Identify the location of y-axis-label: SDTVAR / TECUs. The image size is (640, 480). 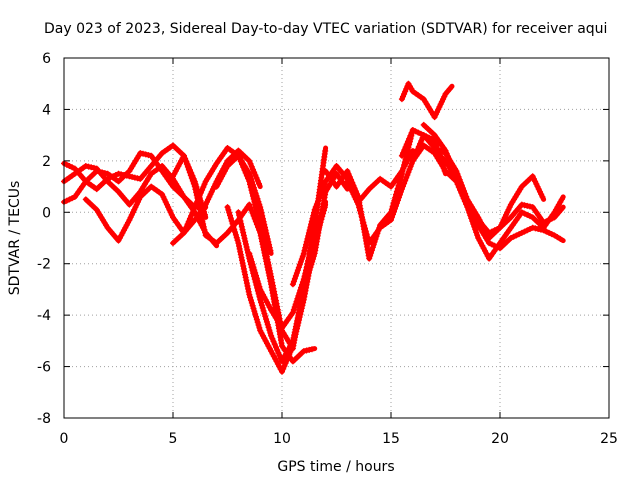
(15, 238).